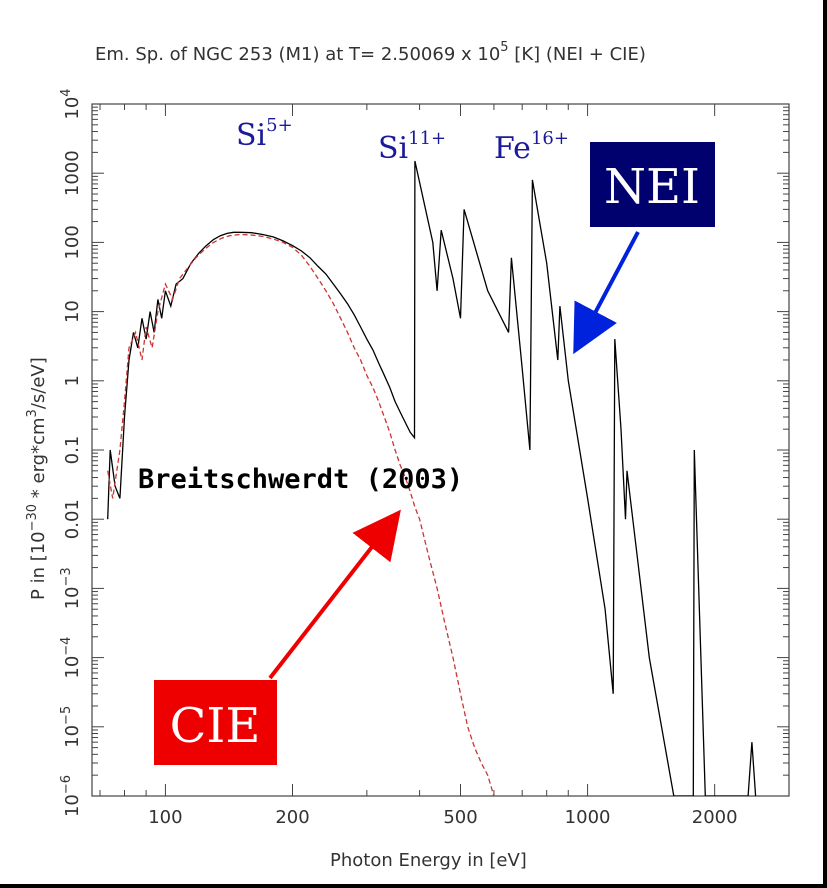  Describe the element at coordinates (334, 594) in the screenshot. I see `cie-arrow` at that location.